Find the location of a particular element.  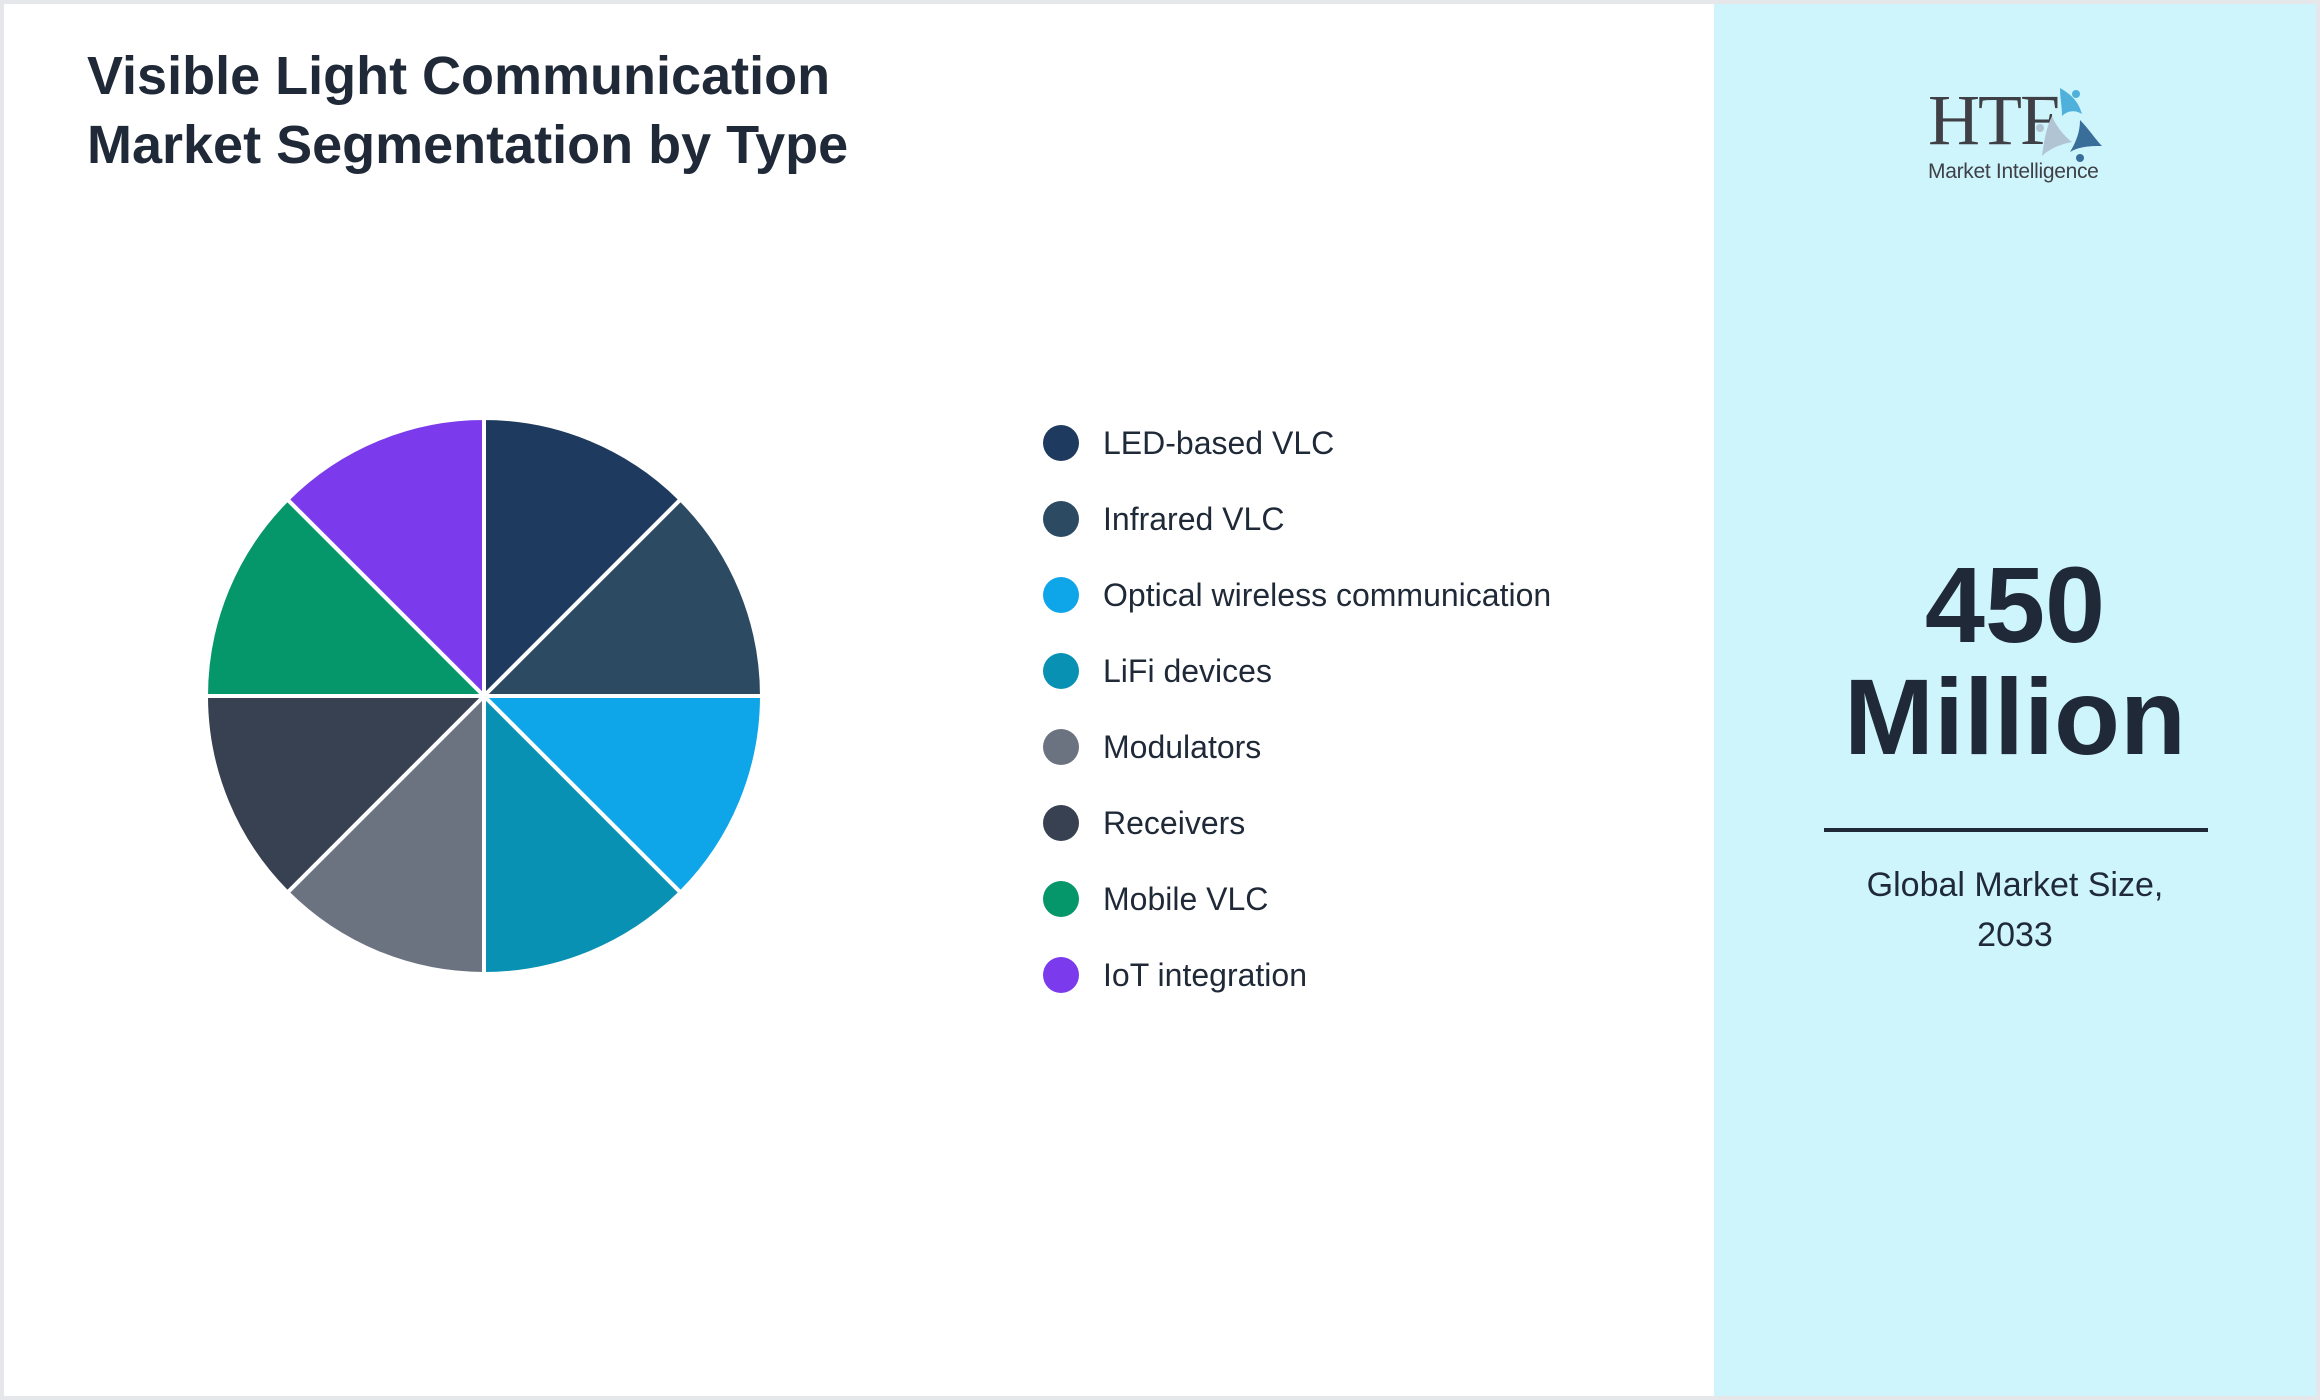

title-line-2: Market Segmentation by Type is located at coordinates (468, 145).